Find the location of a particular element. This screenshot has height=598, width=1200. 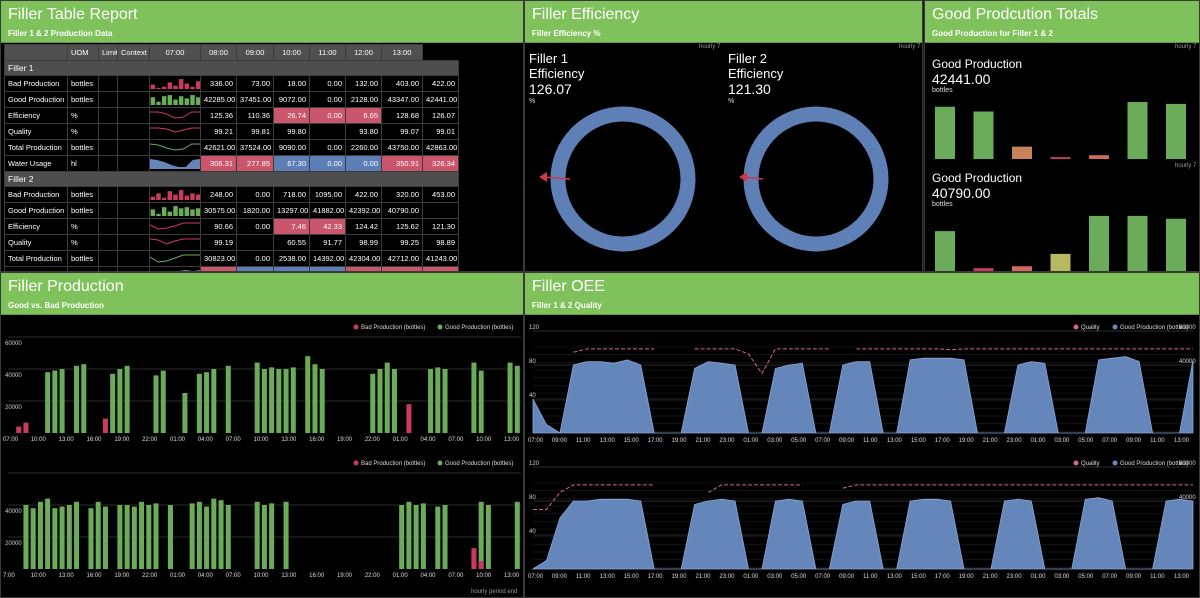

legend-bad-marker is located at coordinates (356, 327).